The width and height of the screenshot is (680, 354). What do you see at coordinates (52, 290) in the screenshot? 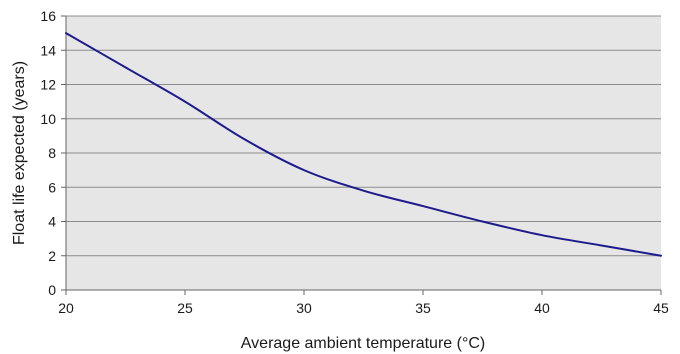
I see `y-tick-label-0: 0` at bounding box center [52, 290].